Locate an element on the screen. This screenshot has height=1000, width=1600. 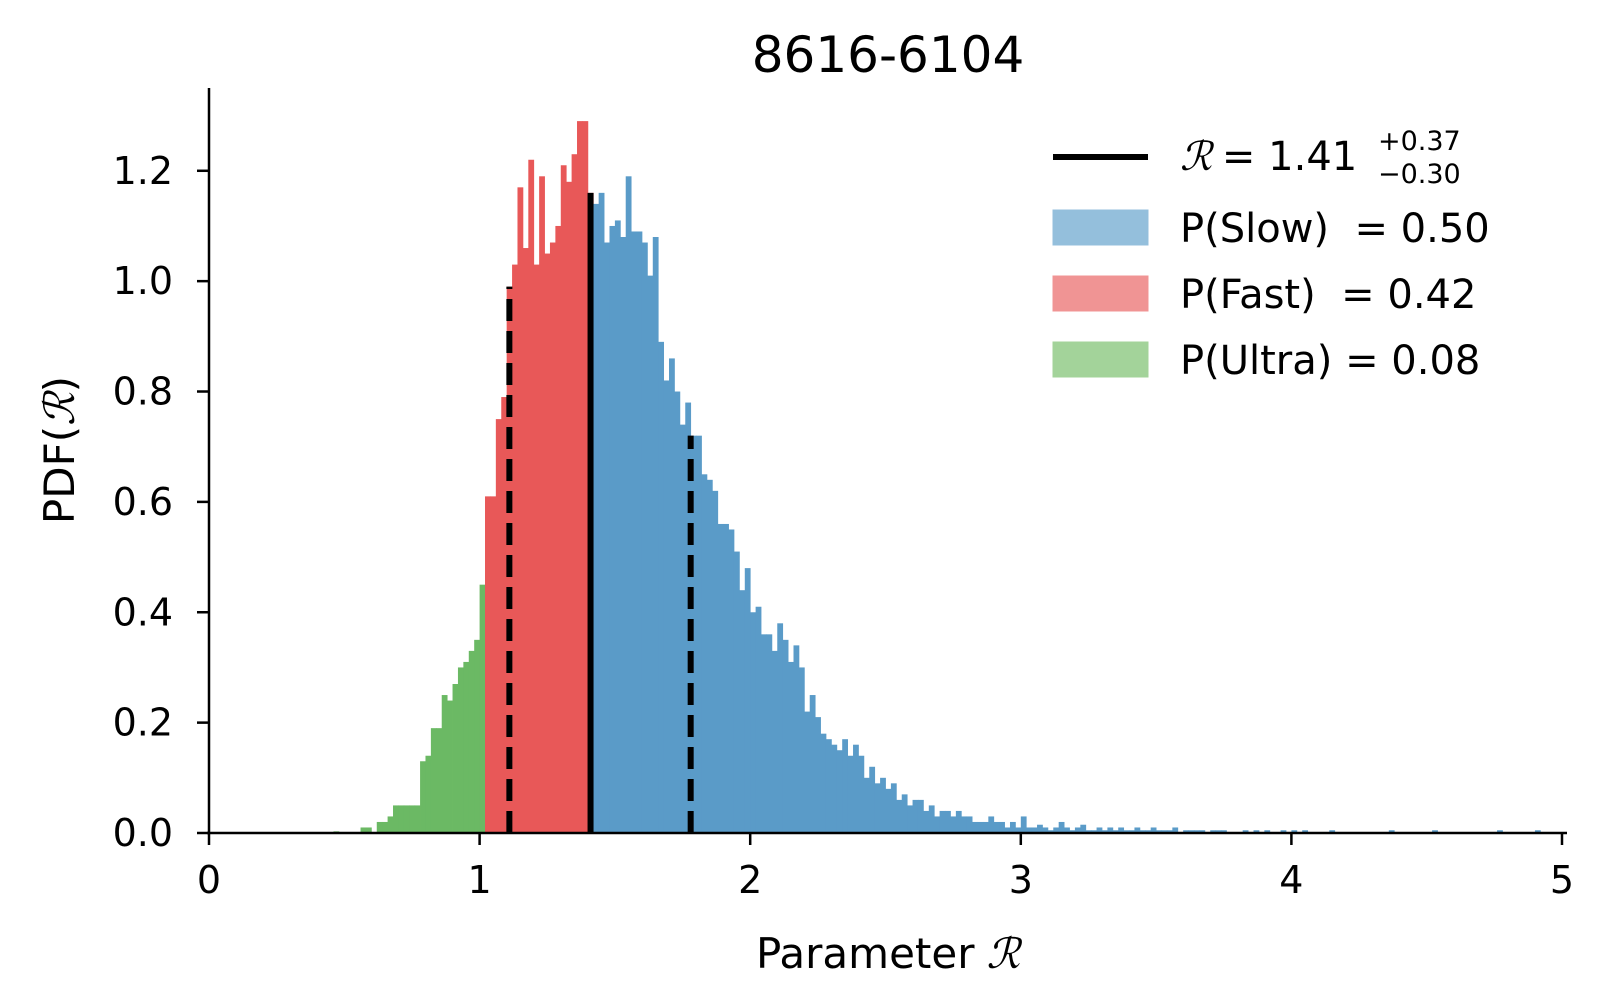
legend-label: P(Ultra) = 0.08 is located at coordinates (1330, 361).